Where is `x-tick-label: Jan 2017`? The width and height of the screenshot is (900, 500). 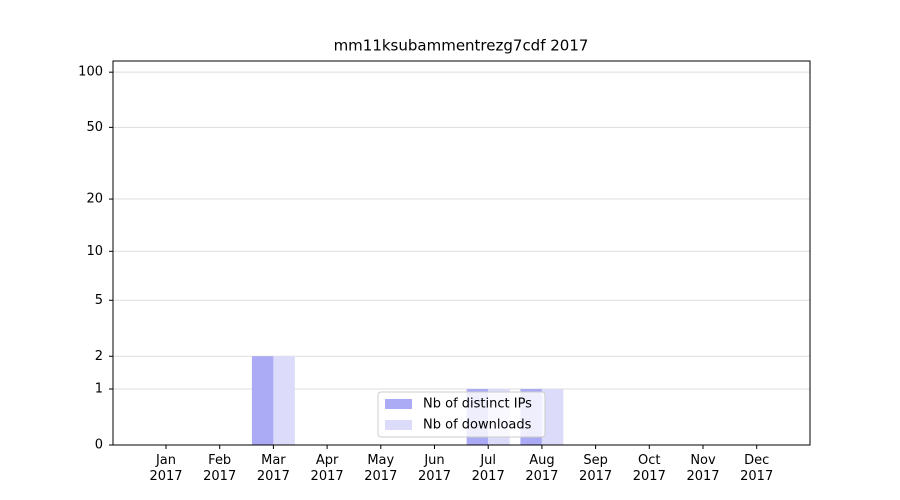 x-tick-label: Jan 2017 is located at coordinates (166, 468).